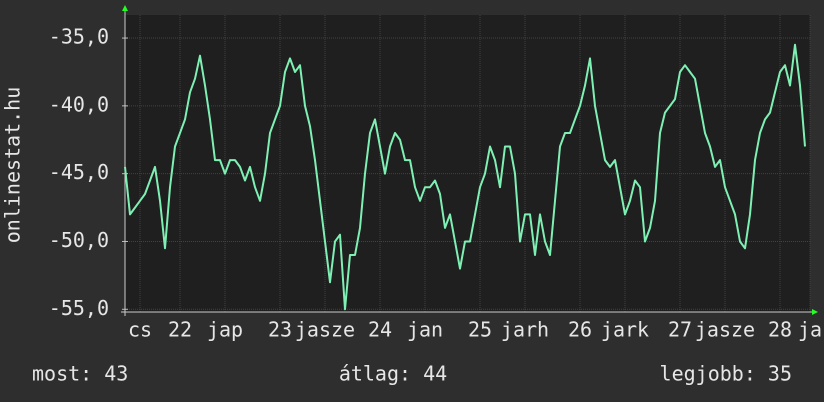 The width and height of the screenshot is (824, 402). Describe the element at coordinates (680, 330) in the screenshot. I see `x-tick-label: 27` at that location.